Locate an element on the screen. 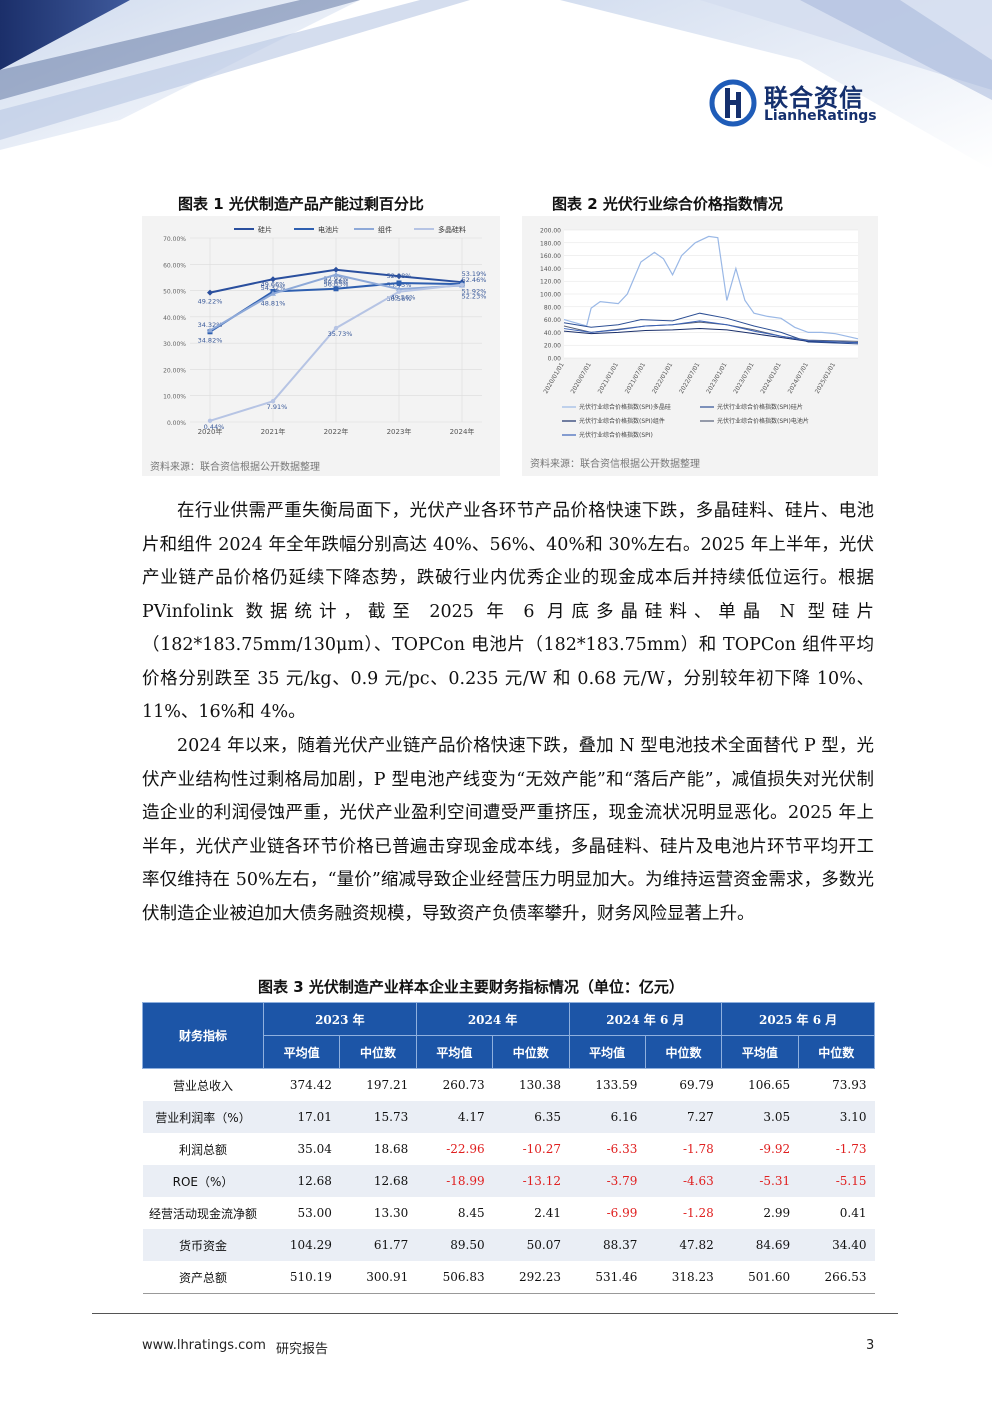  table-cell: 300.91 is located at coordinates (378, 1277).